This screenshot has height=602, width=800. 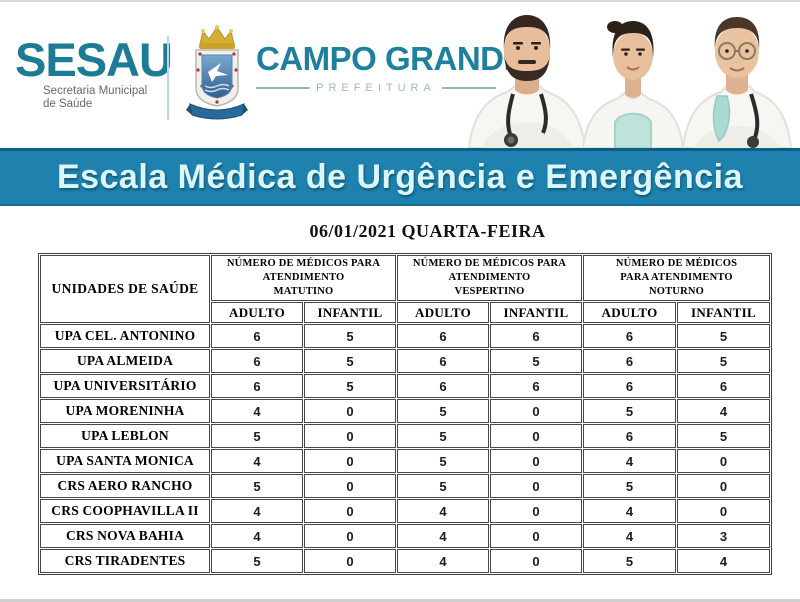 I want to click on table-row: CRS TIRADENTES 5 0 4 0 5 4, so click(x=405, y=561).